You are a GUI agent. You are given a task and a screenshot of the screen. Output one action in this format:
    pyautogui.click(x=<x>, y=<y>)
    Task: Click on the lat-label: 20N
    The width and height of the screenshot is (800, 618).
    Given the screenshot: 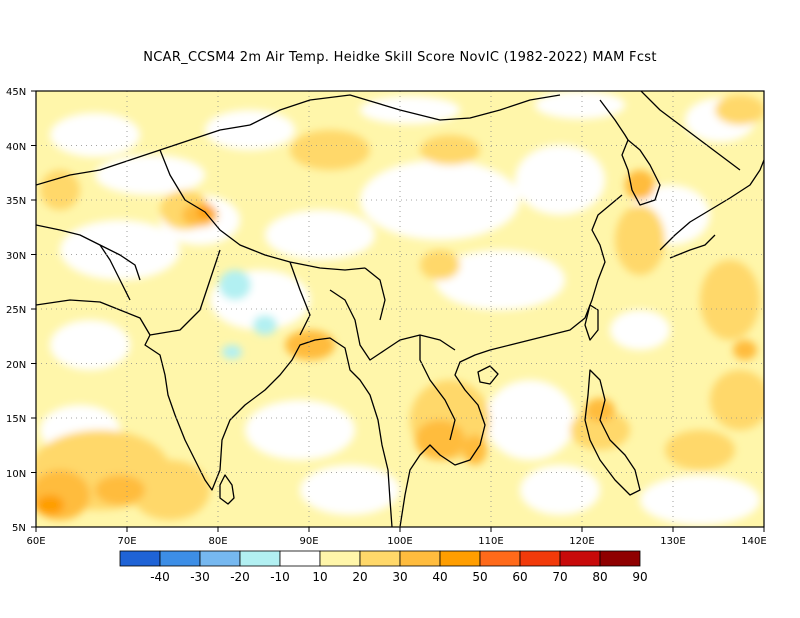 What is the action you would take?
    pyautogui.click(x=16, y=365)
    